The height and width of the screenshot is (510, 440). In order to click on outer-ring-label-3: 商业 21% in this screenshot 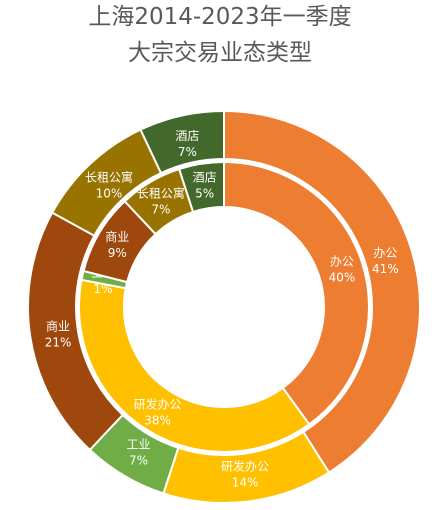, I will do `click(58, 333)`.